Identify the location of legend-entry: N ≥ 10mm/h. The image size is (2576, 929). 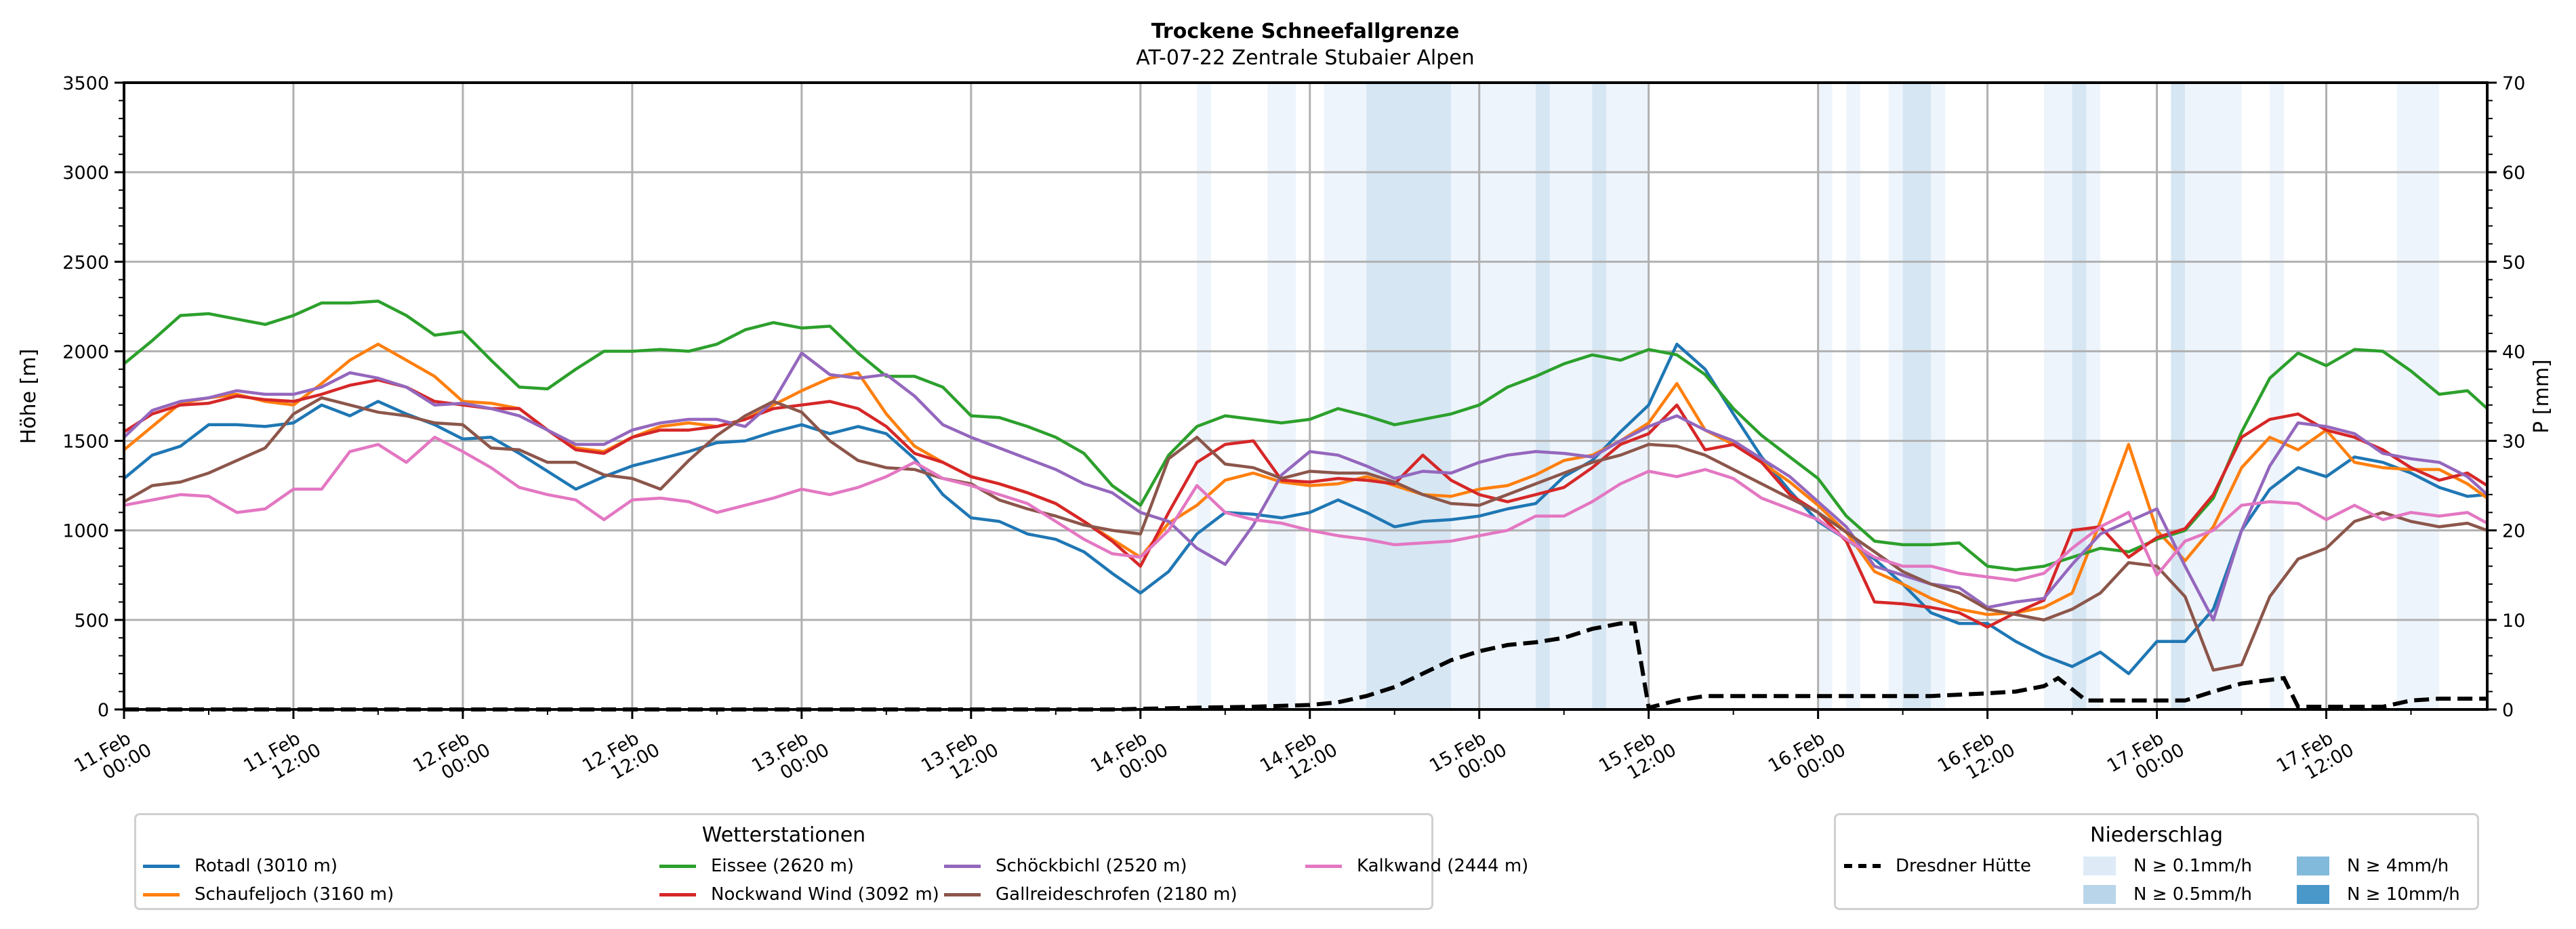
(2379, 894).